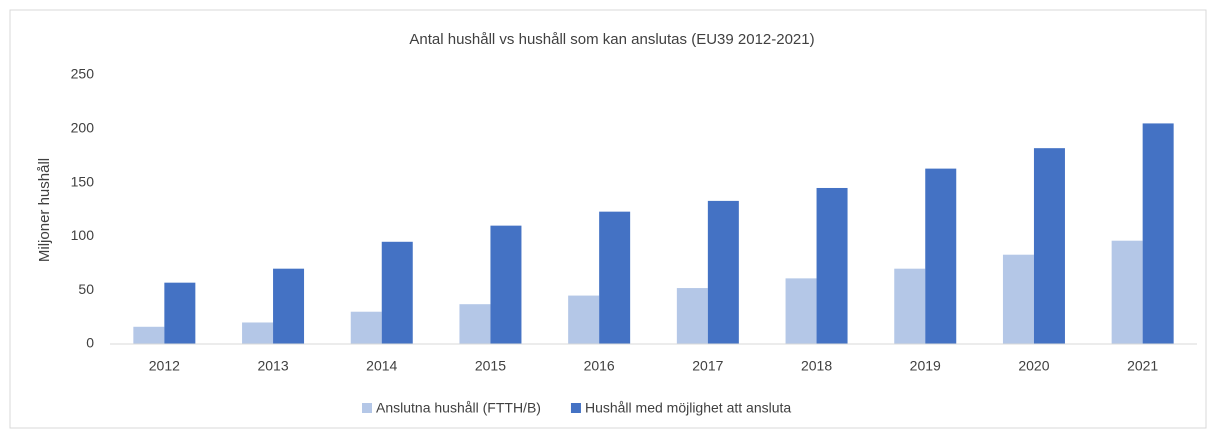 This screenshot has height=429, width=1207. Describe the element at coordinates (1033, 366) in the screenshot. I see `x-tick-label: 2020` at that location.